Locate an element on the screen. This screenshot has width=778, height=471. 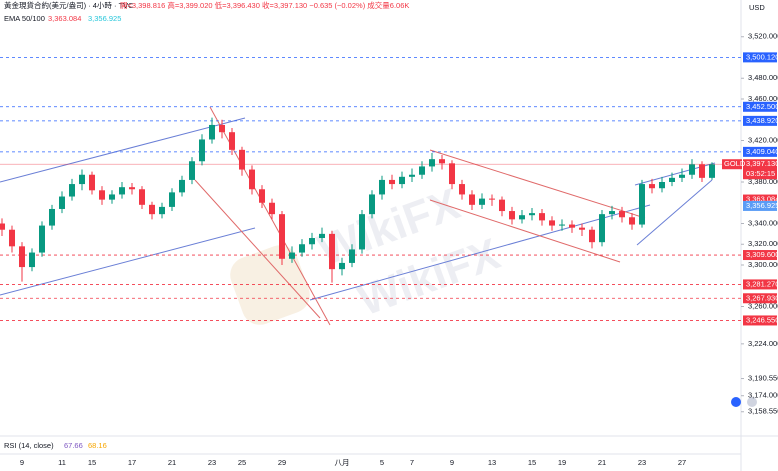
x-tick-label: 5 is located at coordinates (382, 462).